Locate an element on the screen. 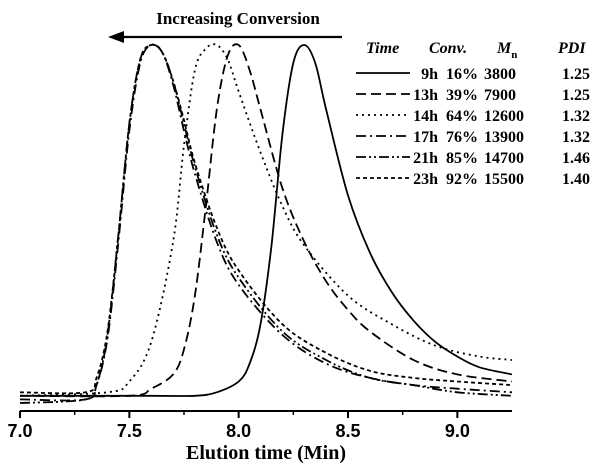  legend-header-mn: Mn is located at coordinates (506, 50).